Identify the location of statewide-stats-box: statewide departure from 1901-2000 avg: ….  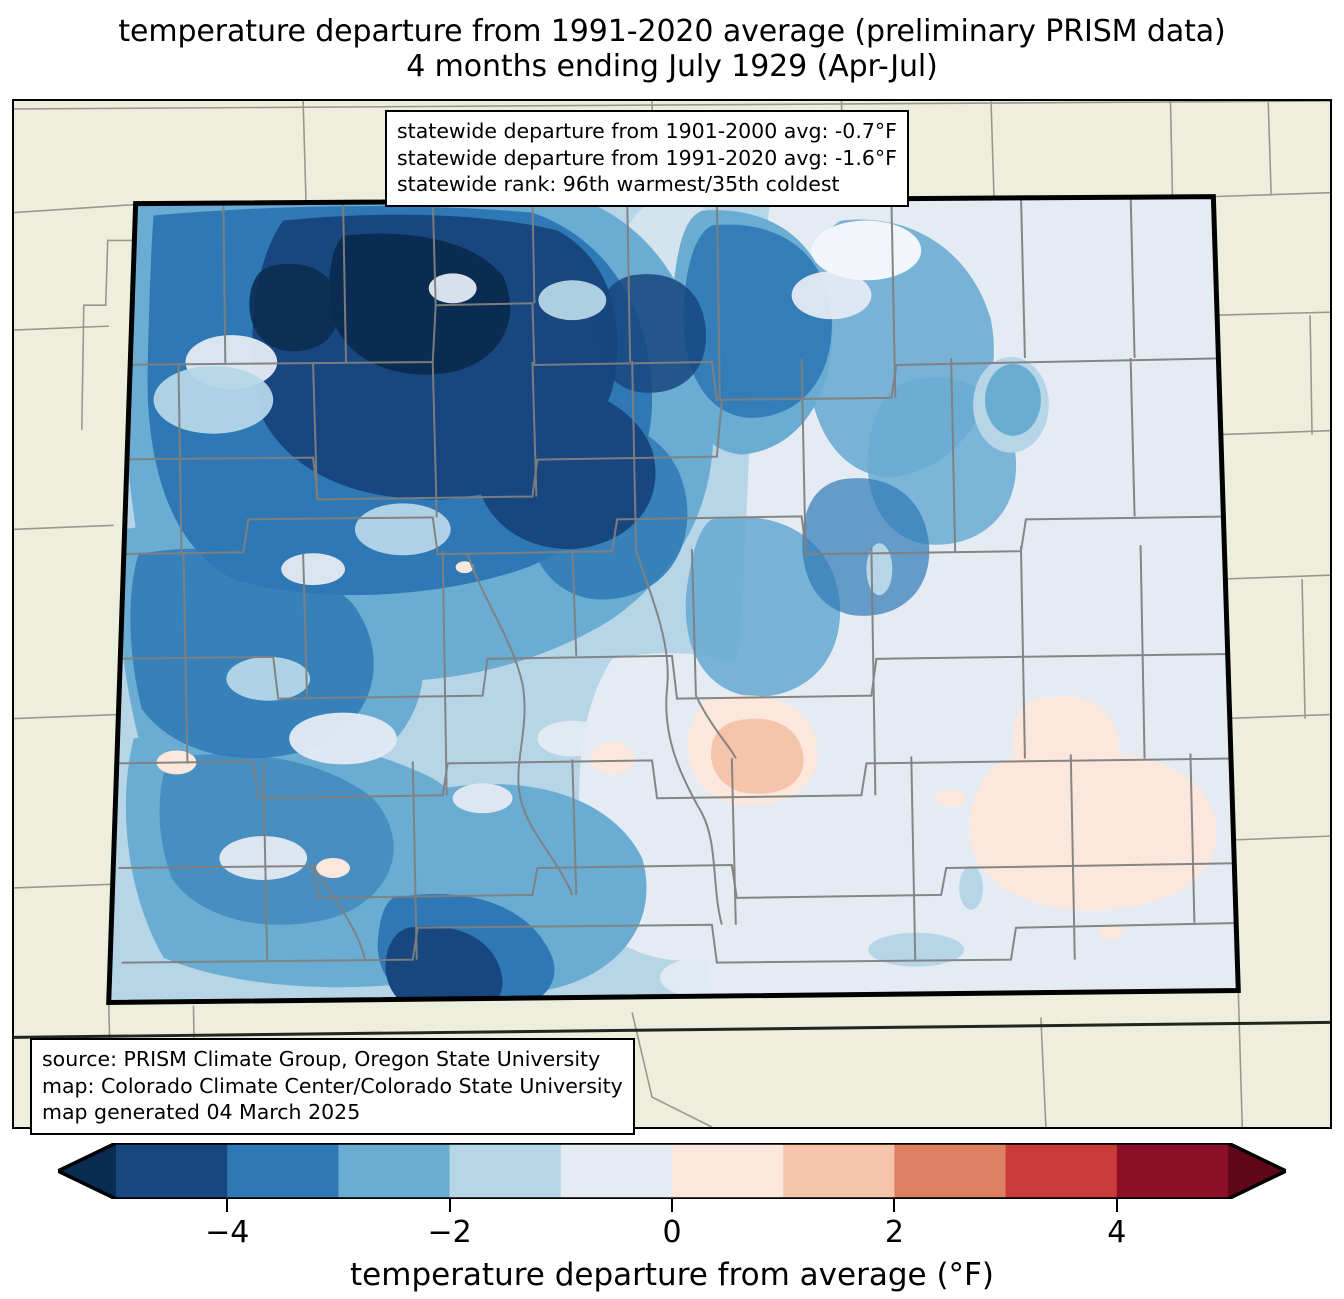
(647, 158).